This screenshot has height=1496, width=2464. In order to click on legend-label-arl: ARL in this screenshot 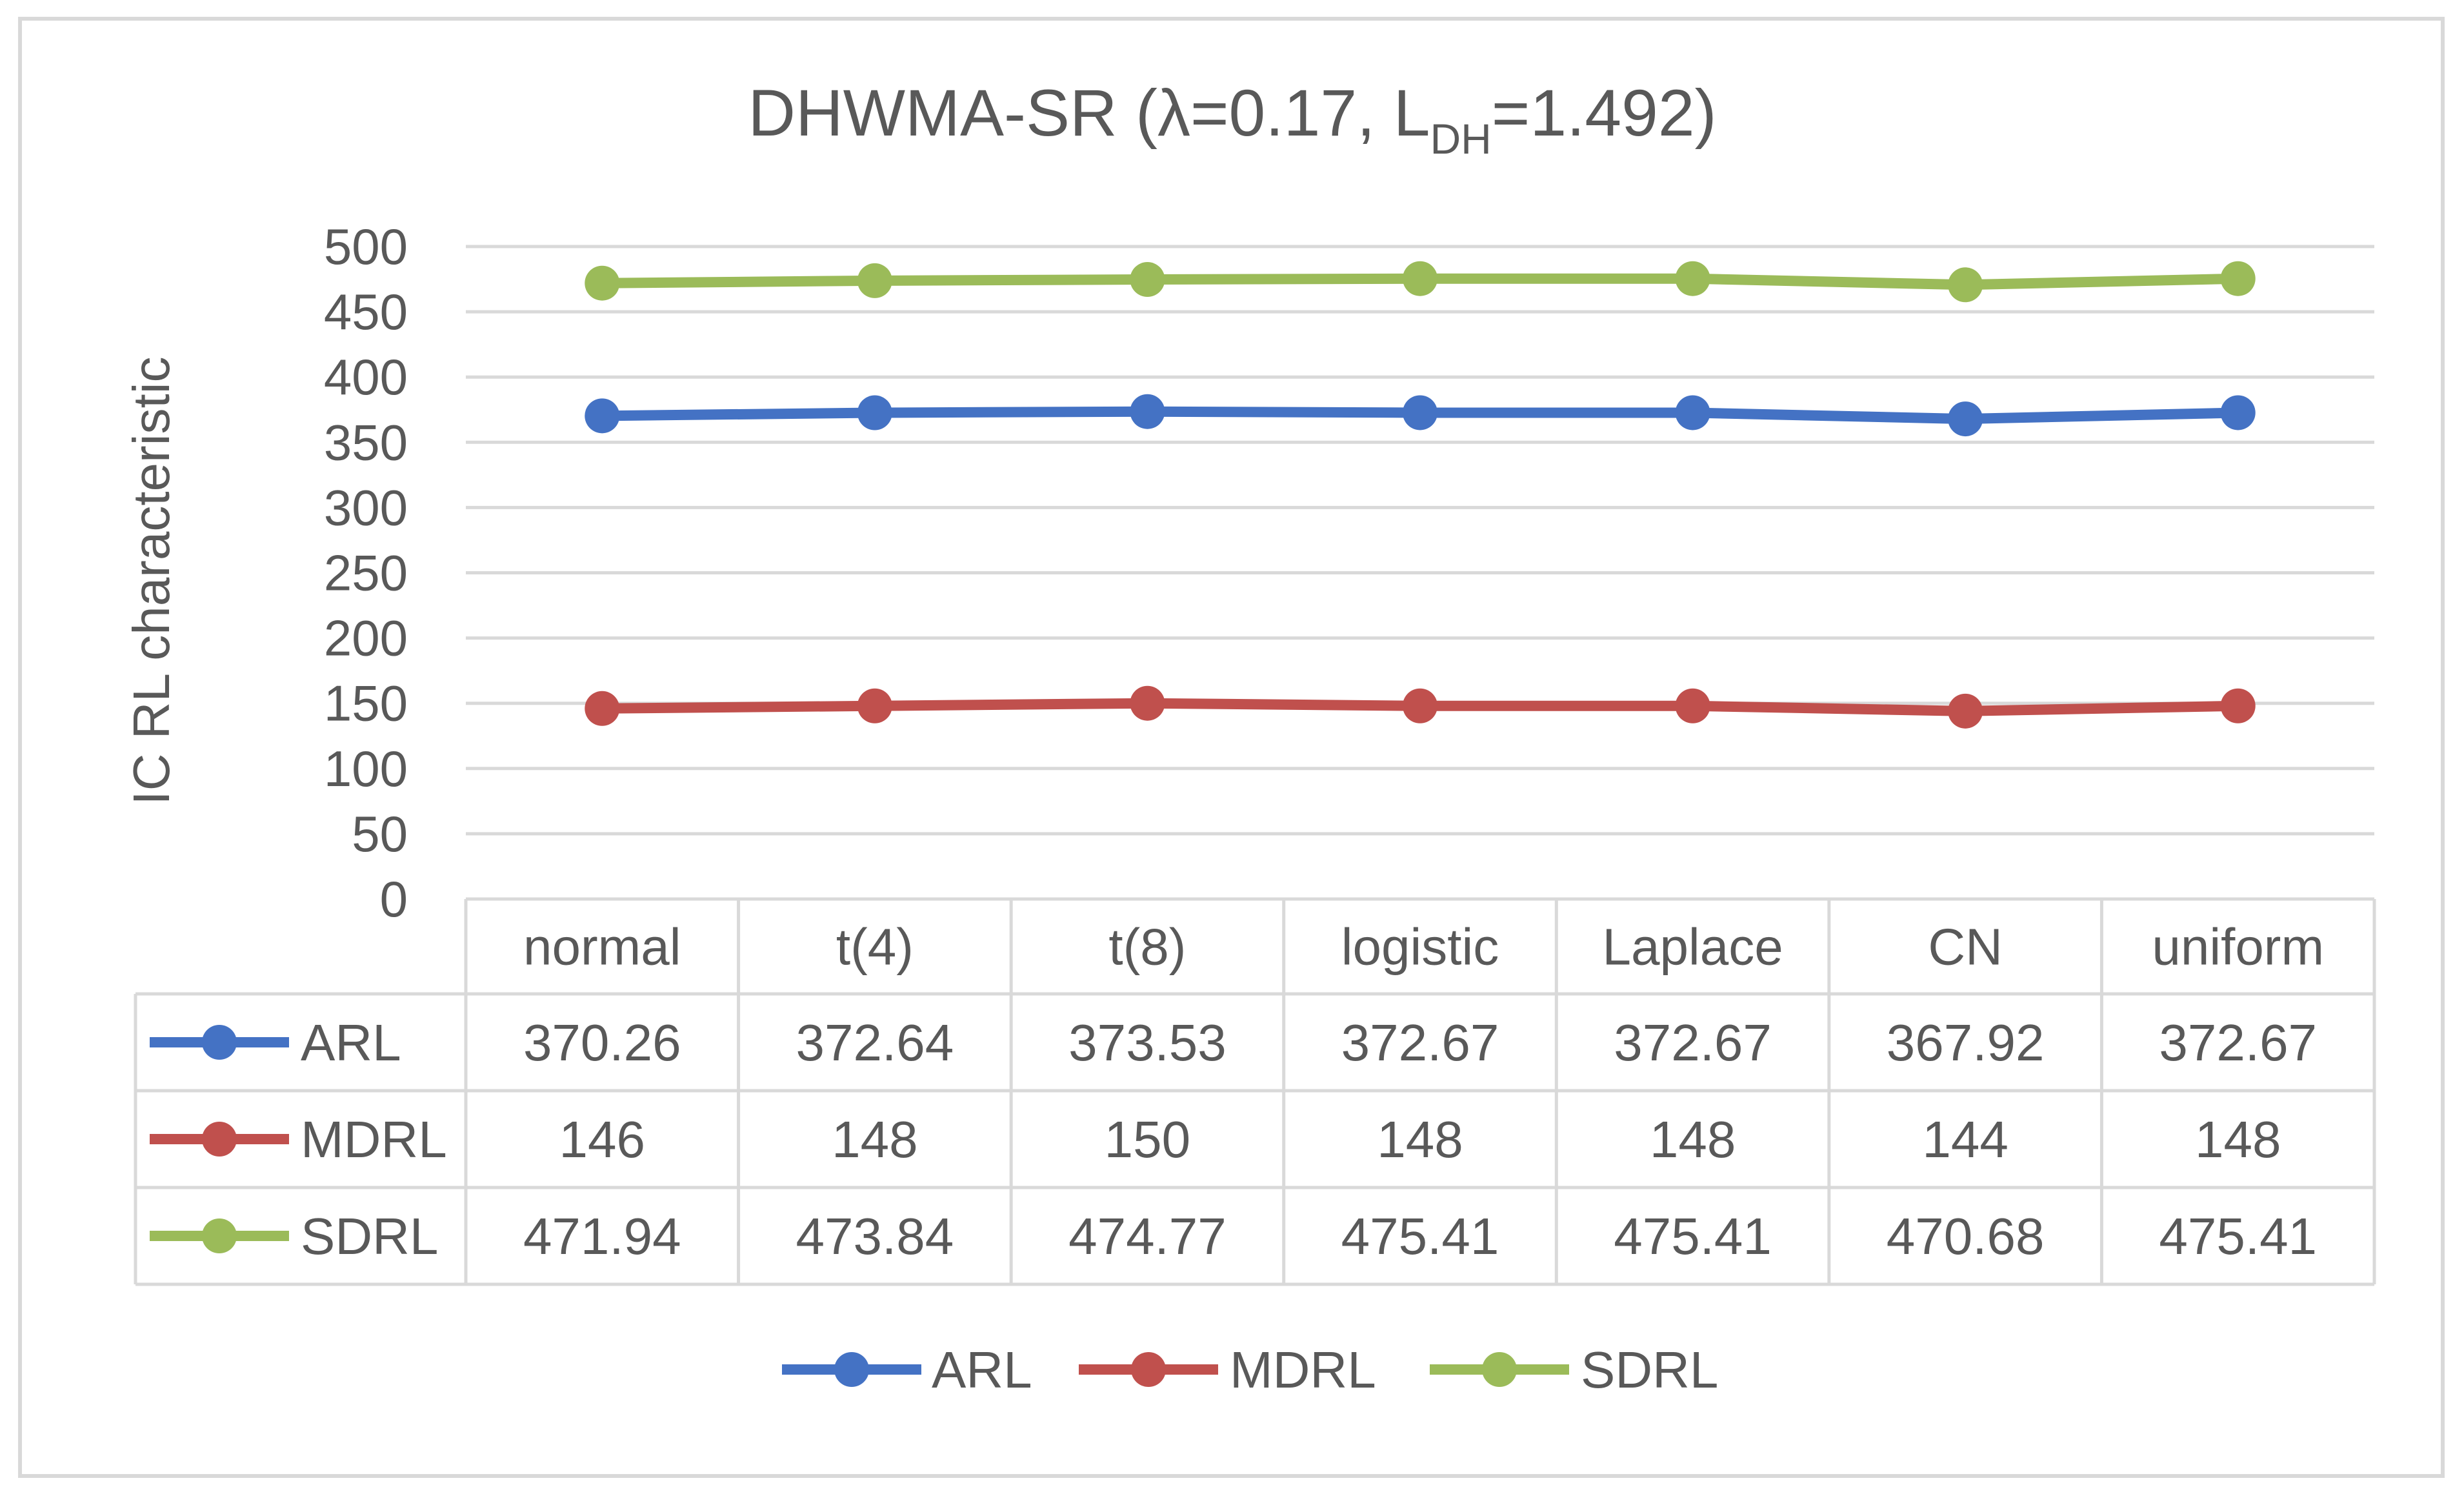, I will do `click(982, 1370)`.